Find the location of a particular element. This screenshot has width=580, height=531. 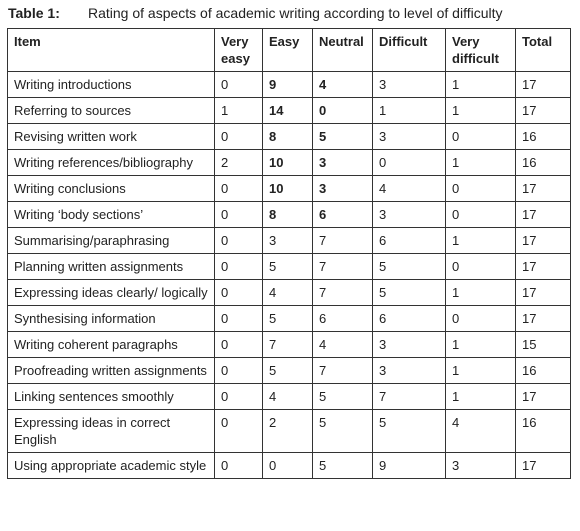

caption-label: Table 1: is located at coordinates (34, 13).